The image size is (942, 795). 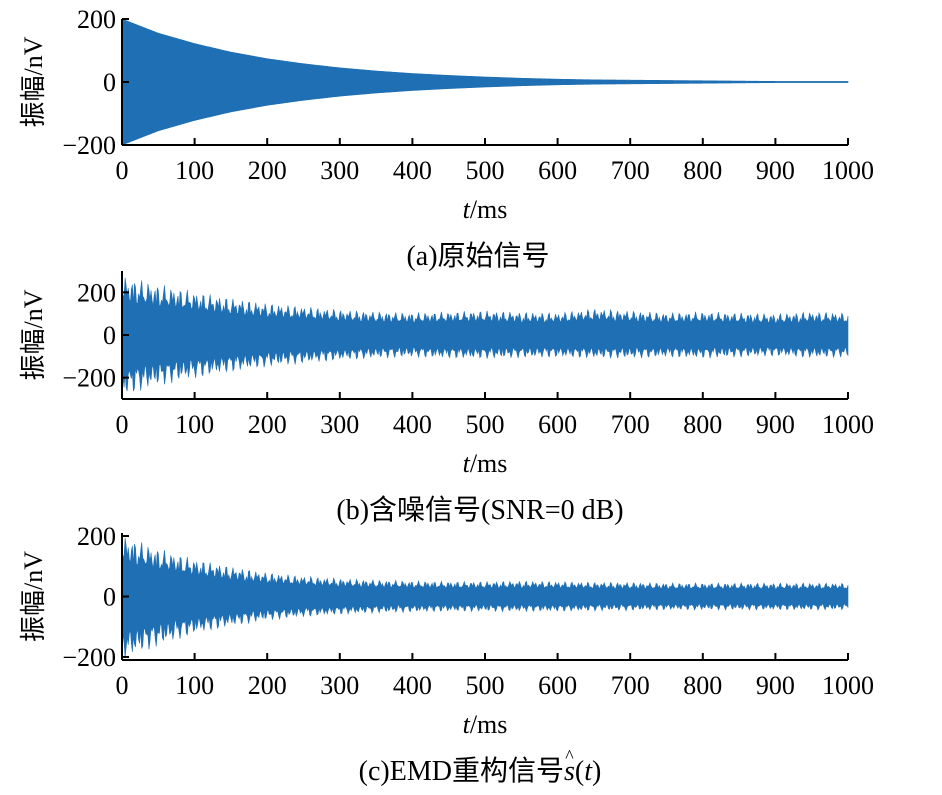 What do you see at coordinates (479, 510) in the screenshot?
I see `subplot-caption: (b)含噪信号(SNR=0 dB)` at bounding box center [479, 510].